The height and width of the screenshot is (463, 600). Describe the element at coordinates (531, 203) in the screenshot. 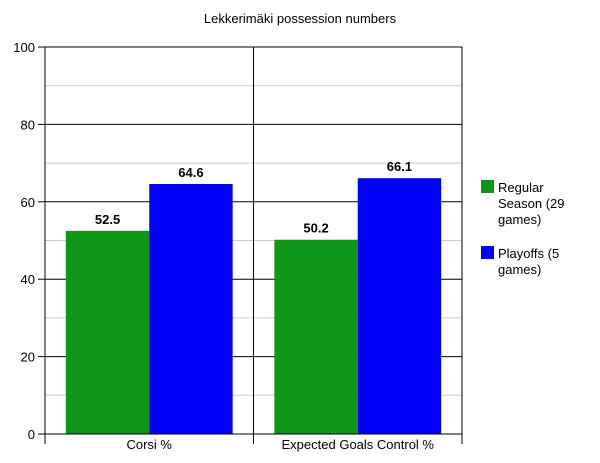

I see `legend-label: Regular Season (29 games)` at that location.